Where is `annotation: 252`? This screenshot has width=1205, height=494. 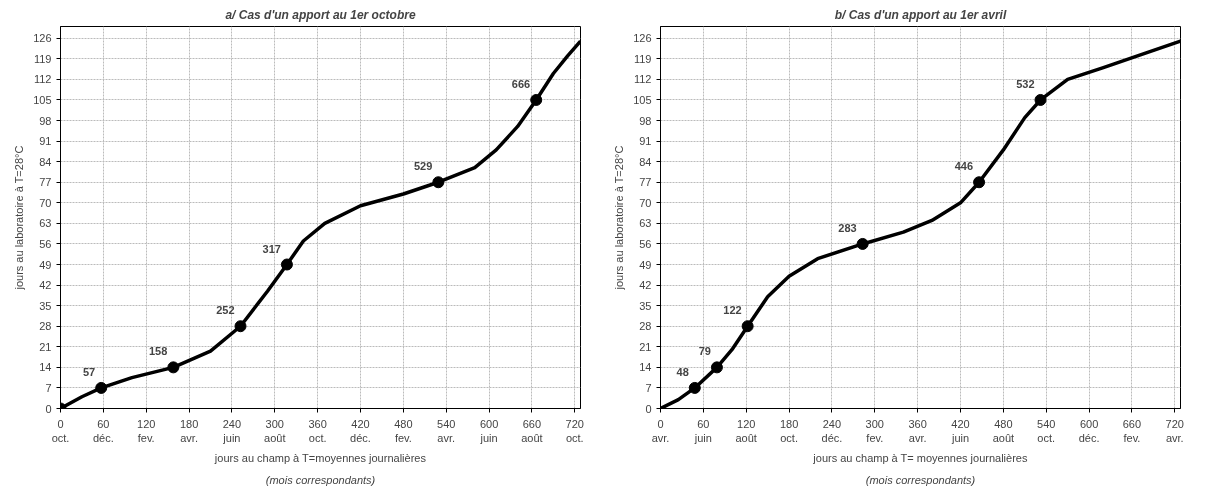
annotation: 252 is located at coordinates (225, 310).